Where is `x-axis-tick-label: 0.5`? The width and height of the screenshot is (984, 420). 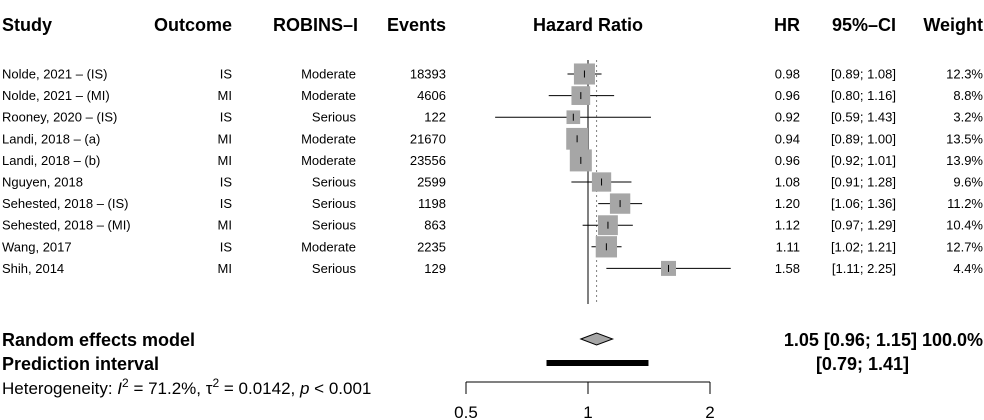
x-axis-tick-label: 0.5 is located at coordinates (466, 411).